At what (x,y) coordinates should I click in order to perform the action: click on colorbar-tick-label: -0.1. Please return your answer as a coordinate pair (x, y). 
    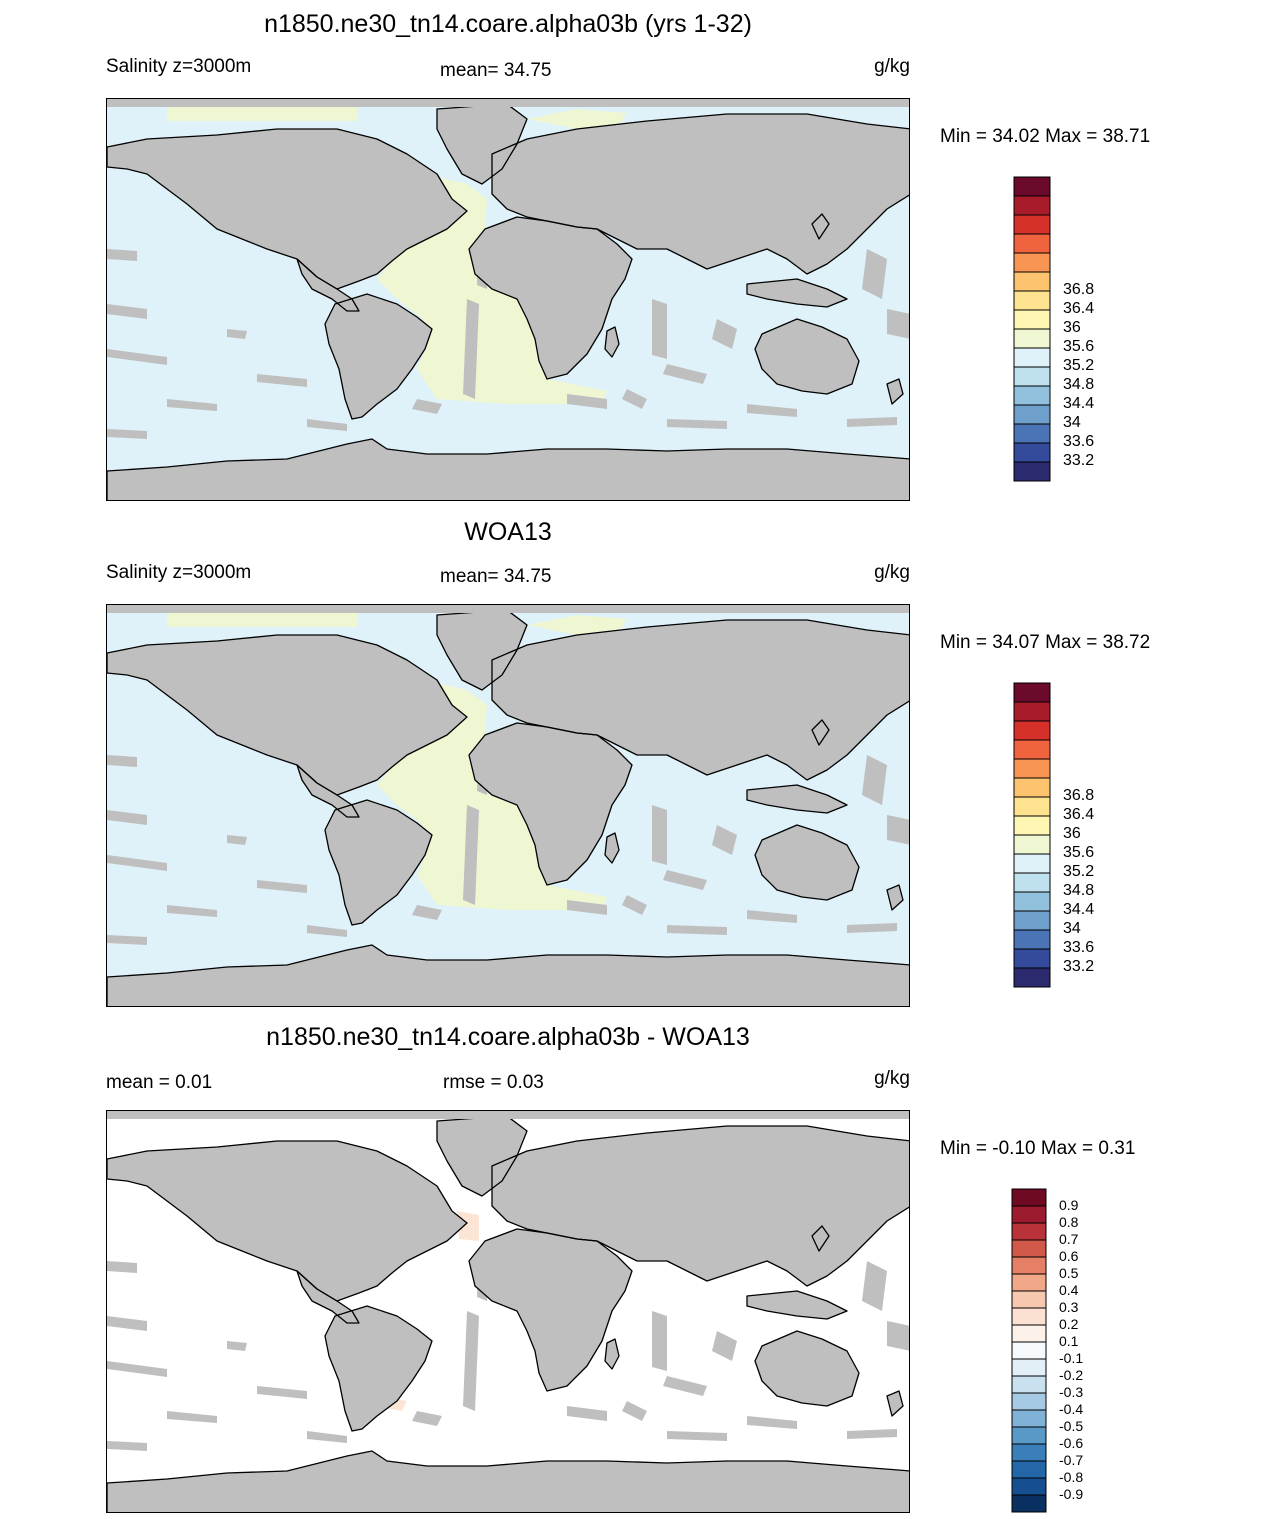
    Looking at the image, I should click on (1071, 1358).